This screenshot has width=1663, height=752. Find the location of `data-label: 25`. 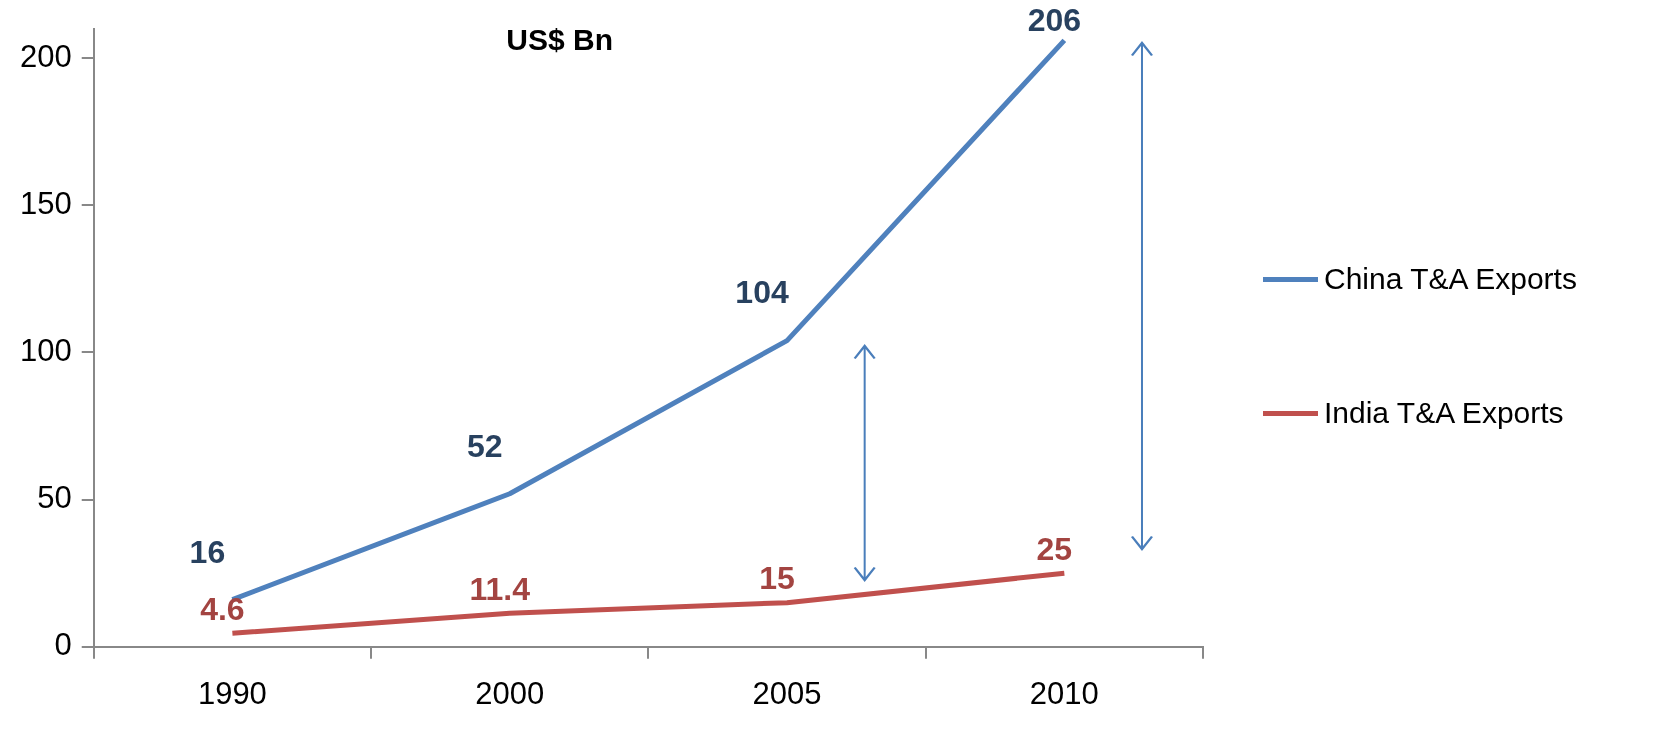

data-label: 25 is located at coordinates (1054, 549).